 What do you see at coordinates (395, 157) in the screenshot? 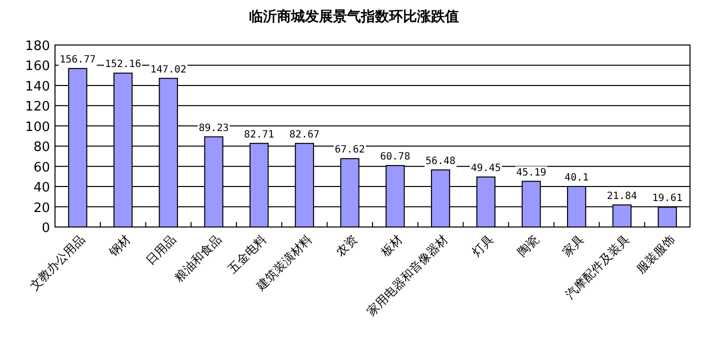
I see `data-label: 60.78` at bounding box center [395, 157].